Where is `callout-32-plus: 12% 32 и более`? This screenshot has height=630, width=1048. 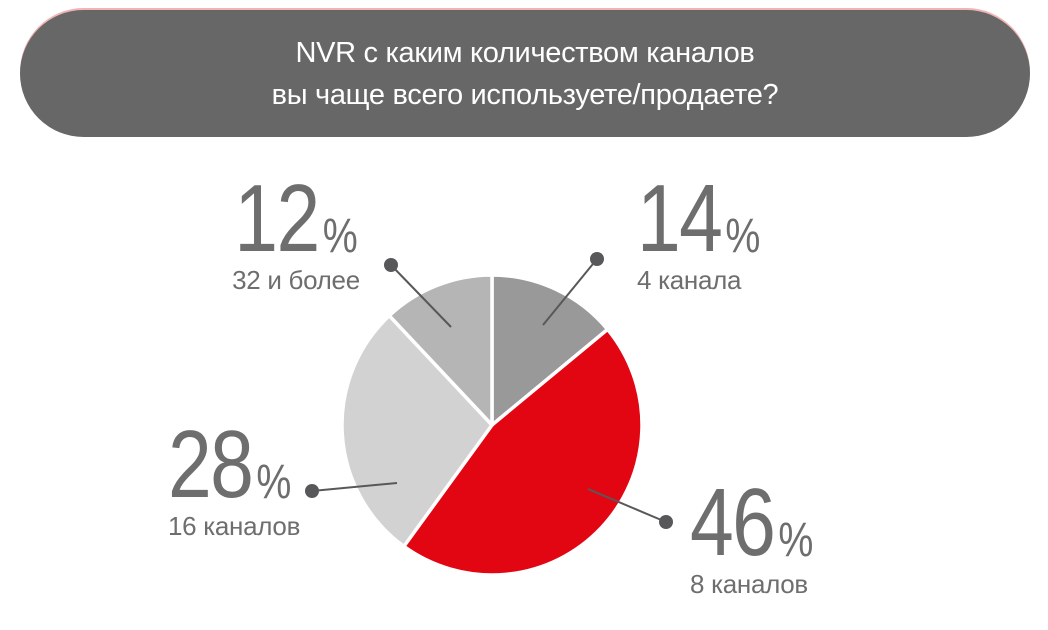 callout-32-plus: 12% 32 и более is located at coordinates (296, 230).